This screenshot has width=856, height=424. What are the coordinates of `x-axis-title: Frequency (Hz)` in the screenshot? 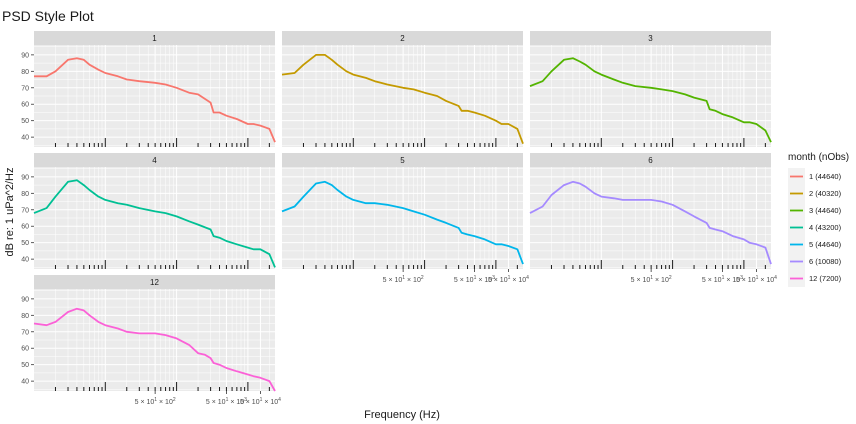 It's located at (402, 415).